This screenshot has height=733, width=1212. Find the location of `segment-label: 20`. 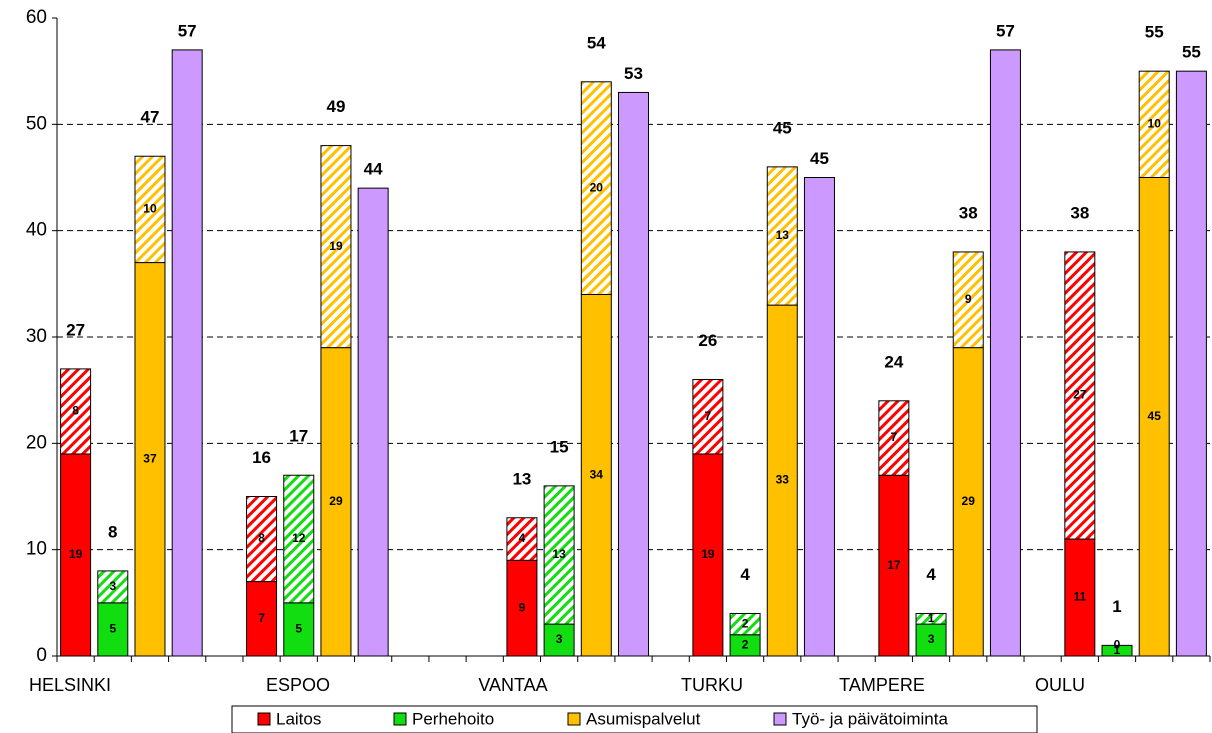

segment-label: 20 is located at coordinates (597, 187).